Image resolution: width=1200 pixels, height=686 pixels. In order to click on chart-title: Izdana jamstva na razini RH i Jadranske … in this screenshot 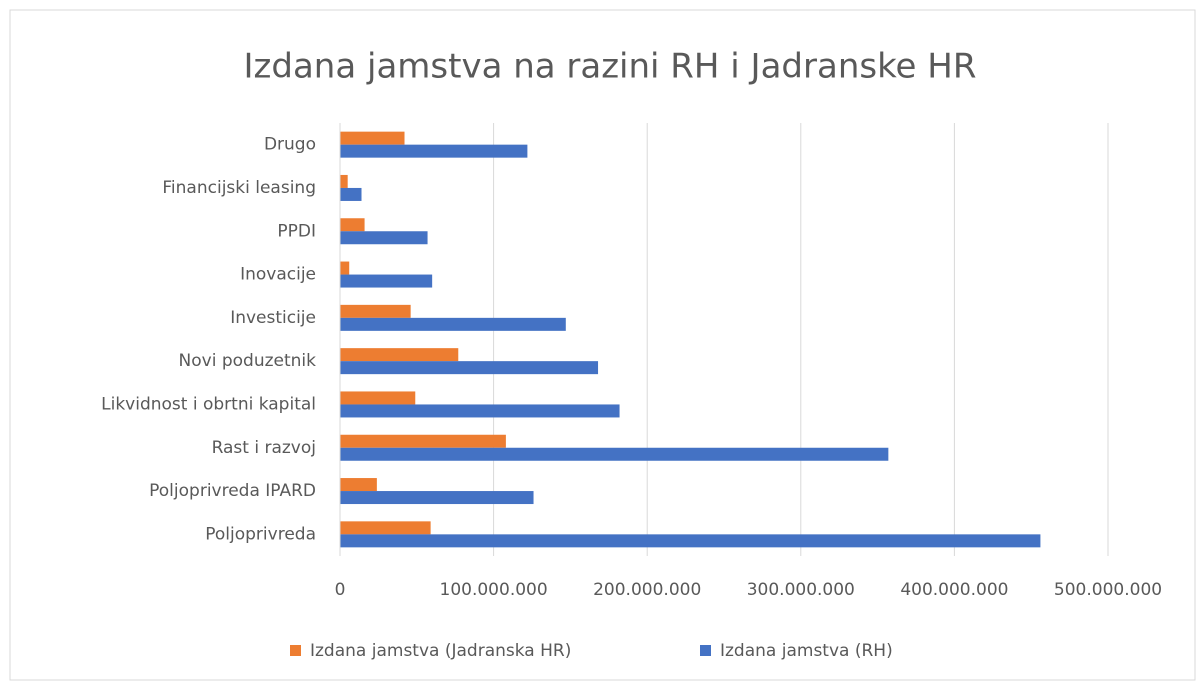, I will do `click(610, 67)`.